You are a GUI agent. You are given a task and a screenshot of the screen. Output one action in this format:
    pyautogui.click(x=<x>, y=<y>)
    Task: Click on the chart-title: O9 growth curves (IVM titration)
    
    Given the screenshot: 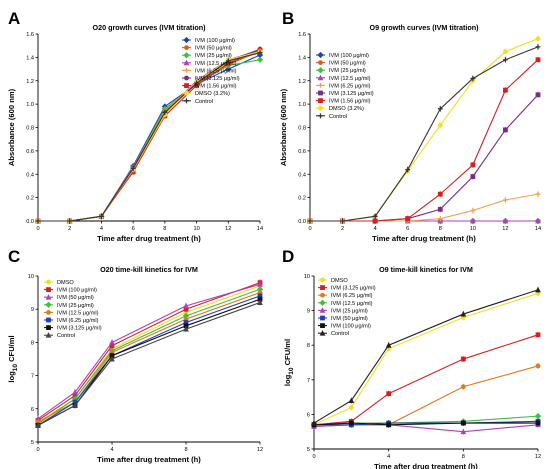 What is the action you would take?
    pyautogui.click(x=424, y=27)
    